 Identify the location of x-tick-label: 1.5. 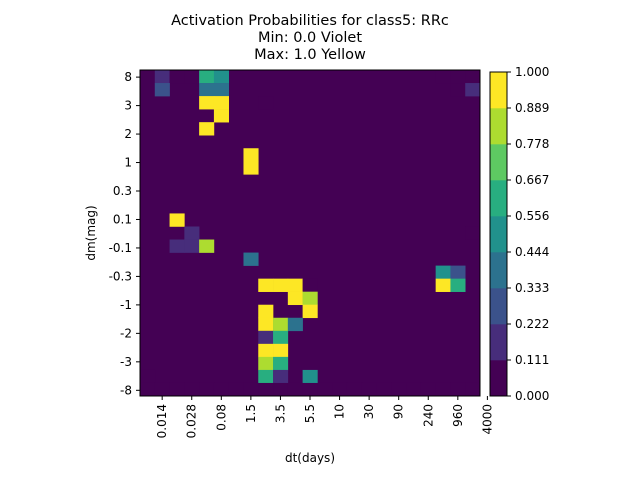
(251, 413).